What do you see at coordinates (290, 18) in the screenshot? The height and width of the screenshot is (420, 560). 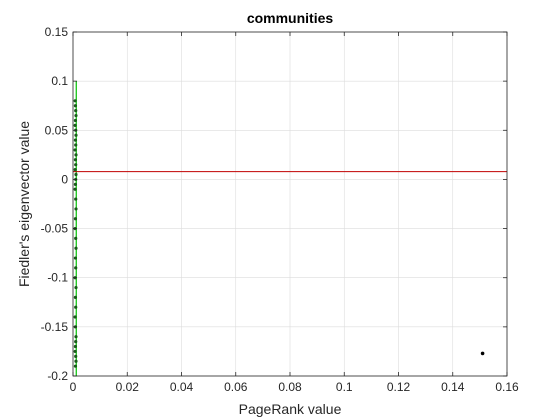 I see `chart-title: communities` at bounding box center [290, 18].